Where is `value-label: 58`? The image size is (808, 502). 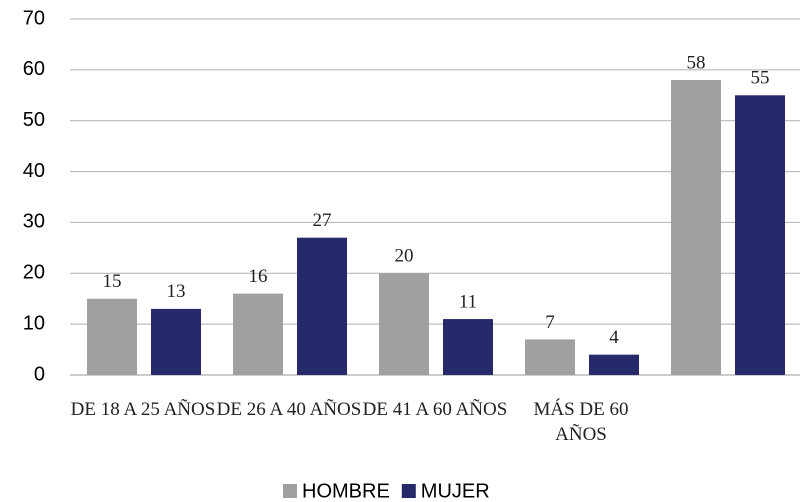 value-label: 58 is located at coordinates (696, 62).